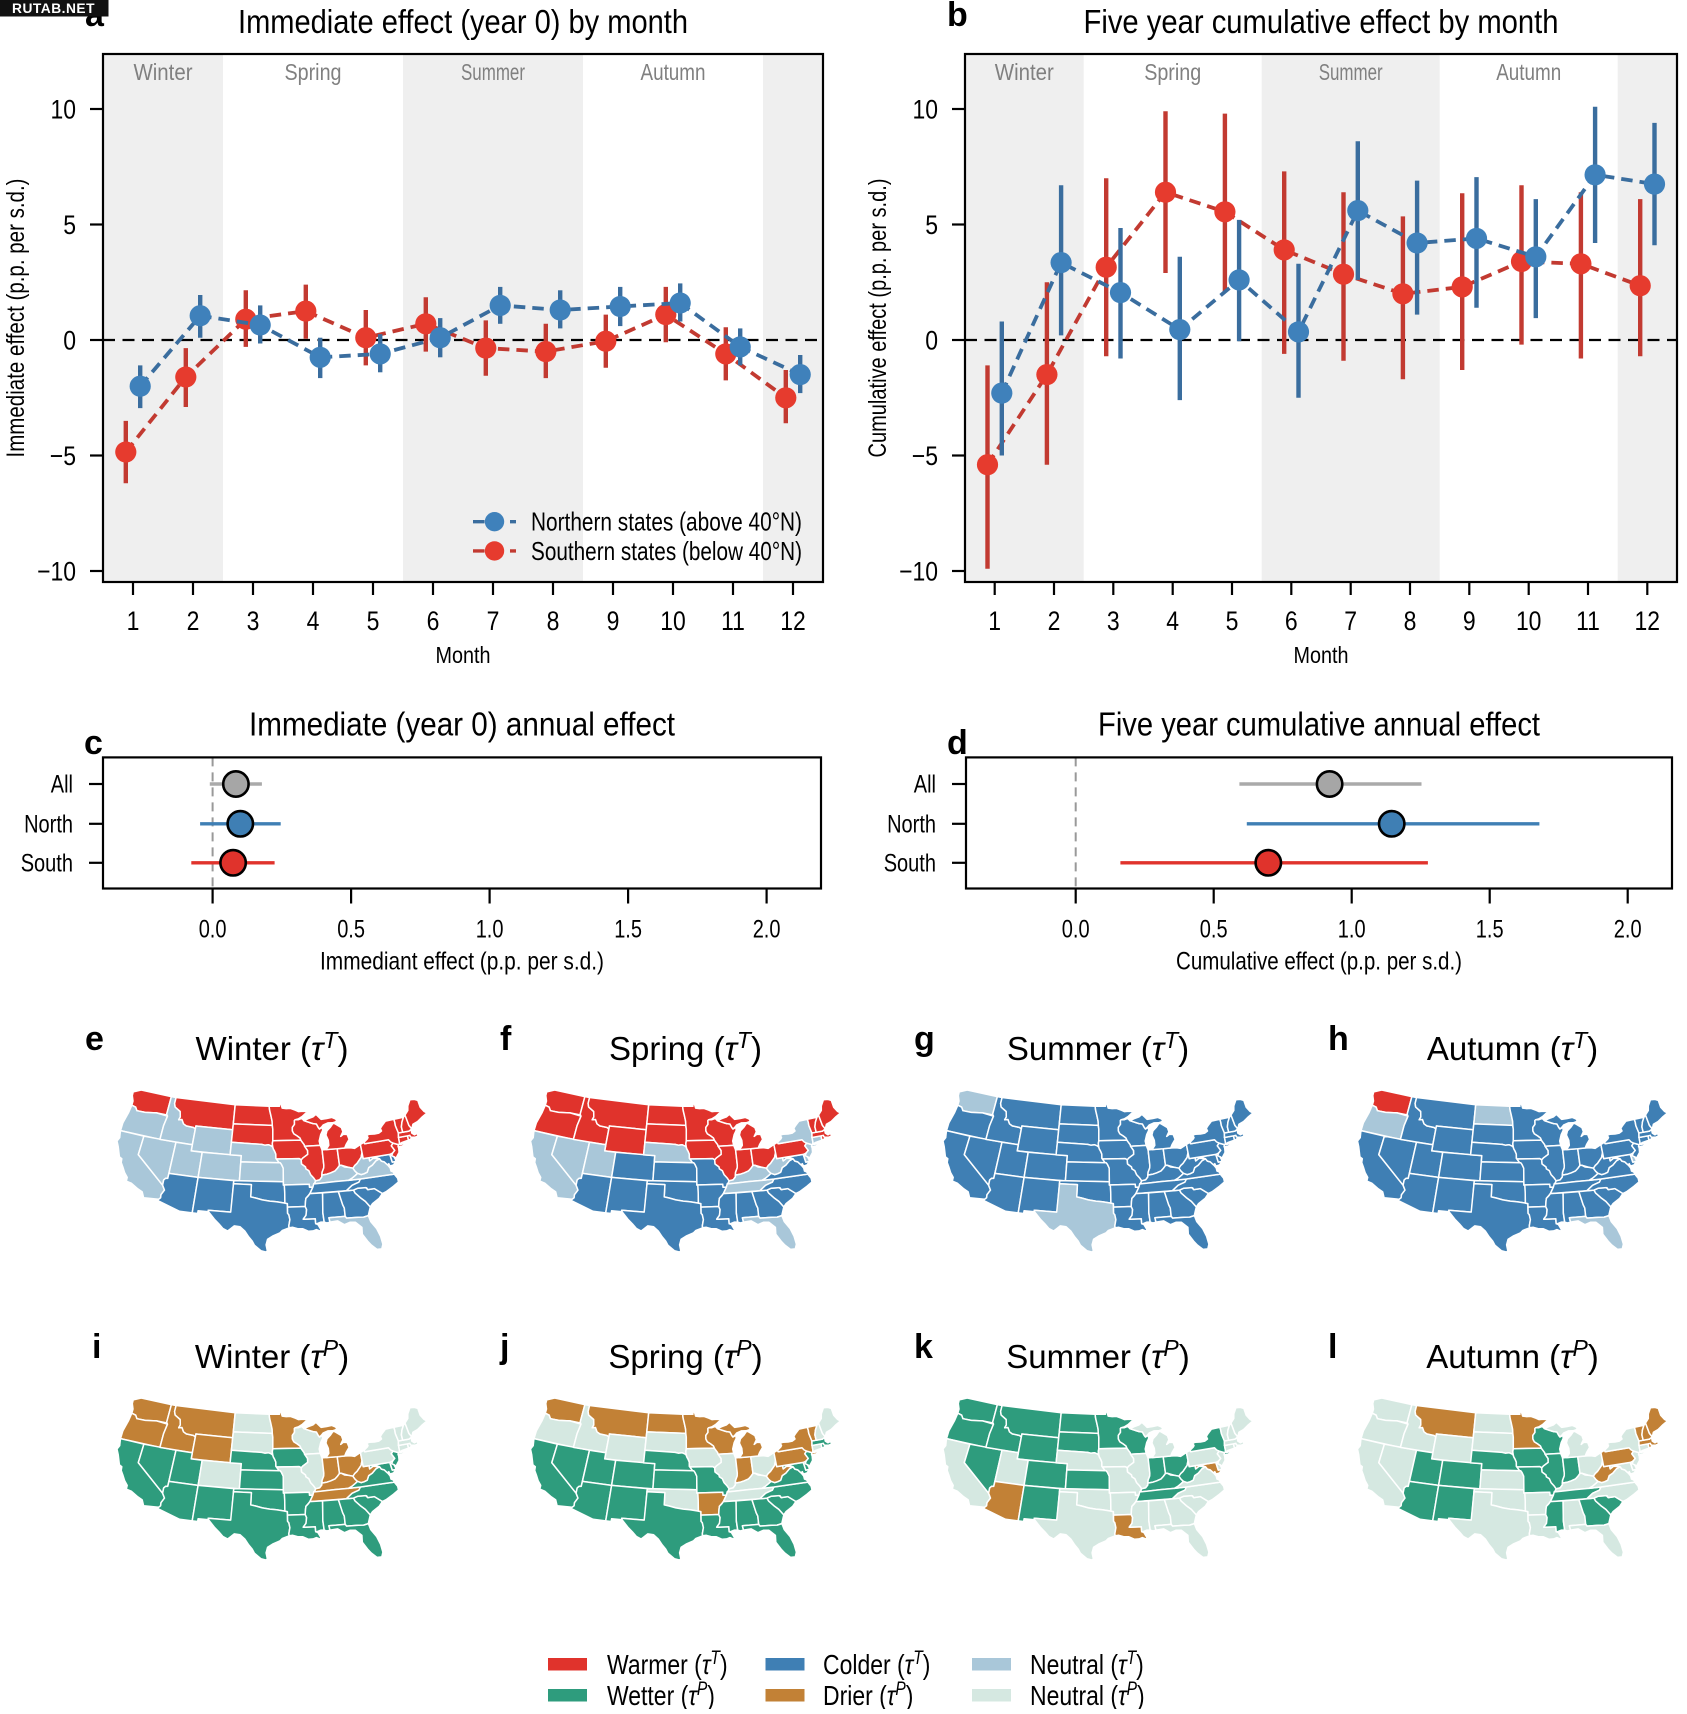 Image resolution: width=1687 pixels, height=1714 pixels. I want to click on svg-text: b, so click(957, 17).